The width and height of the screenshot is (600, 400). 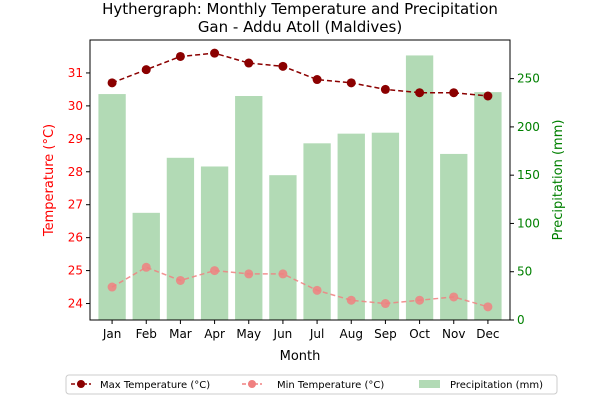 I want to click on x-tick-label: Jul, so click(x=316, y=334).